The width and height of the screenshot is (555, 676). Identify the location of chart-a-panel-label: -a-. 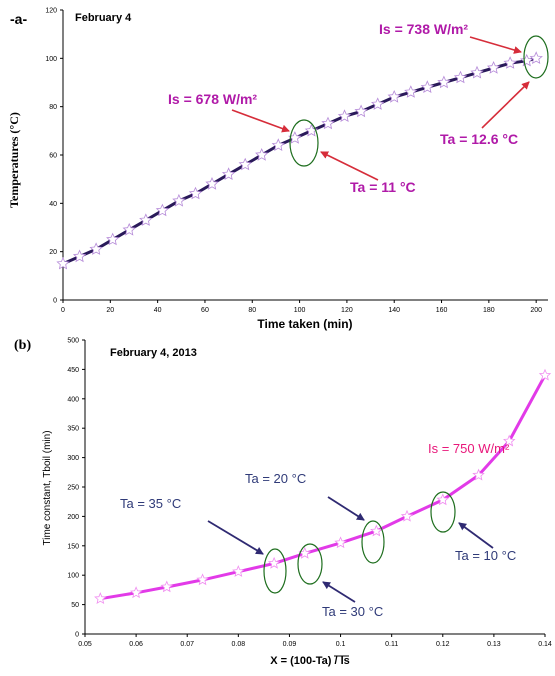
(18, 19).